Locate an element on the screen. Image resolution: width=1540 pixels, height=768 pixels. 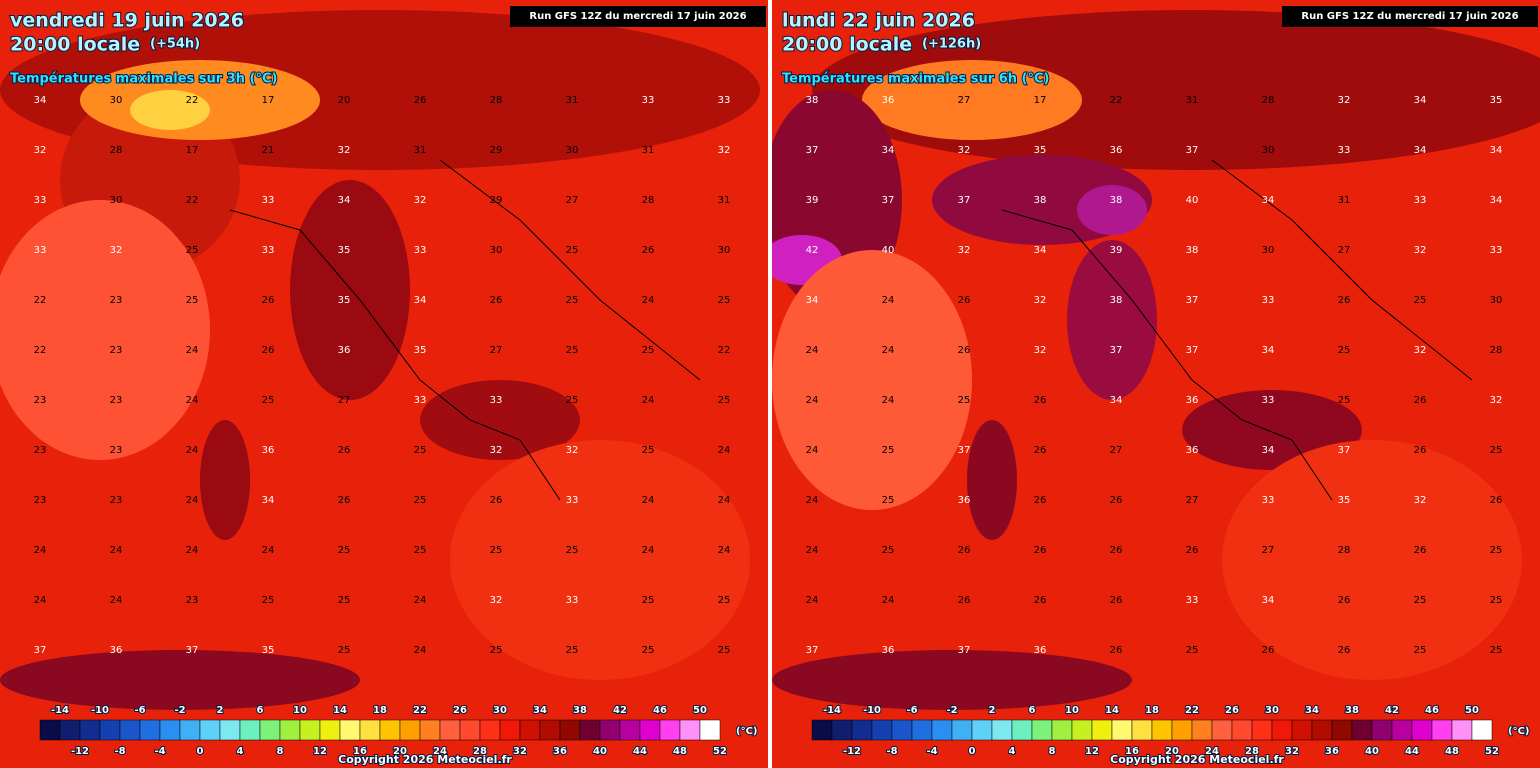
legend-tick-label: 34 is located at coordinates (540, 710).